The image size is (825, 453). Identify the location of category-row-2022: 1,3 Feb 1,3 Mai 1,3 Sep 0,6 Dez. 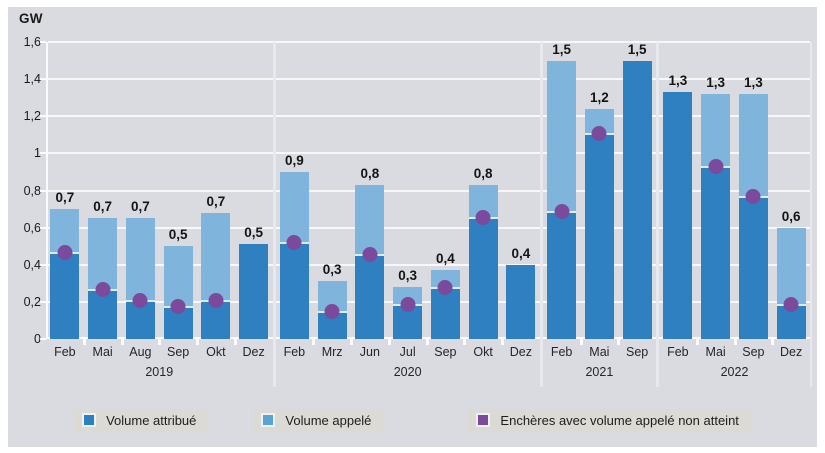
(734, 203).